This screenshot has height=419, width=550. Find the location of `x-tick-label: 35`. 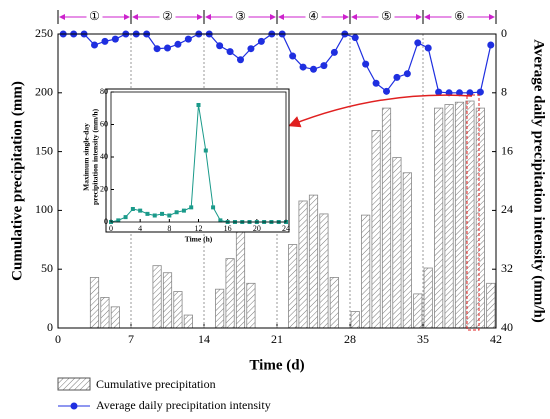

x-tick-label: 35 is located at coordinates (423, 339).